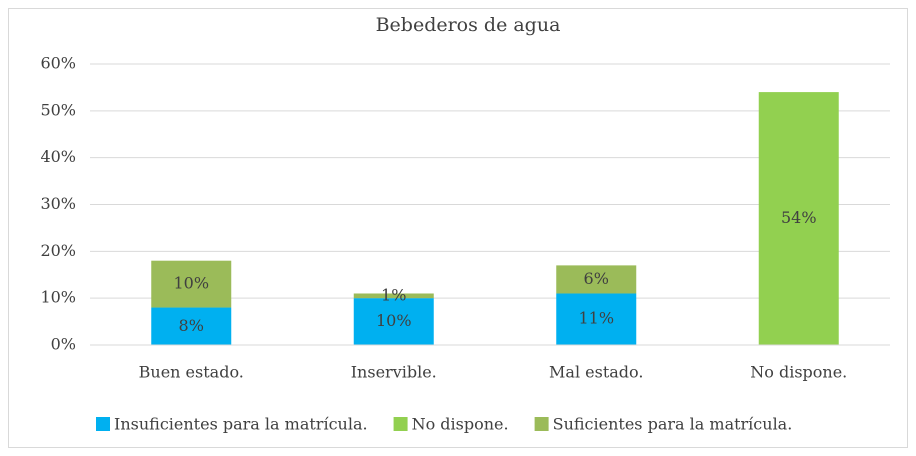 This screenshot has height=456, width=916. Describe the element at coordinates (596, 372) in the screenshot. I see `x-tick-label: Mal estado.` at that location.